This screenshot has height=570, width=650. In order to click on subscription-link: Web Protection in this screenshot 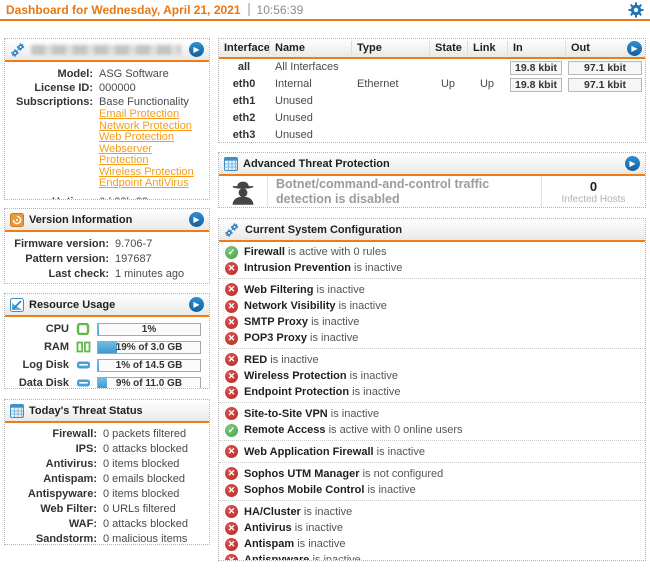, I will do `click(137, 137)`.